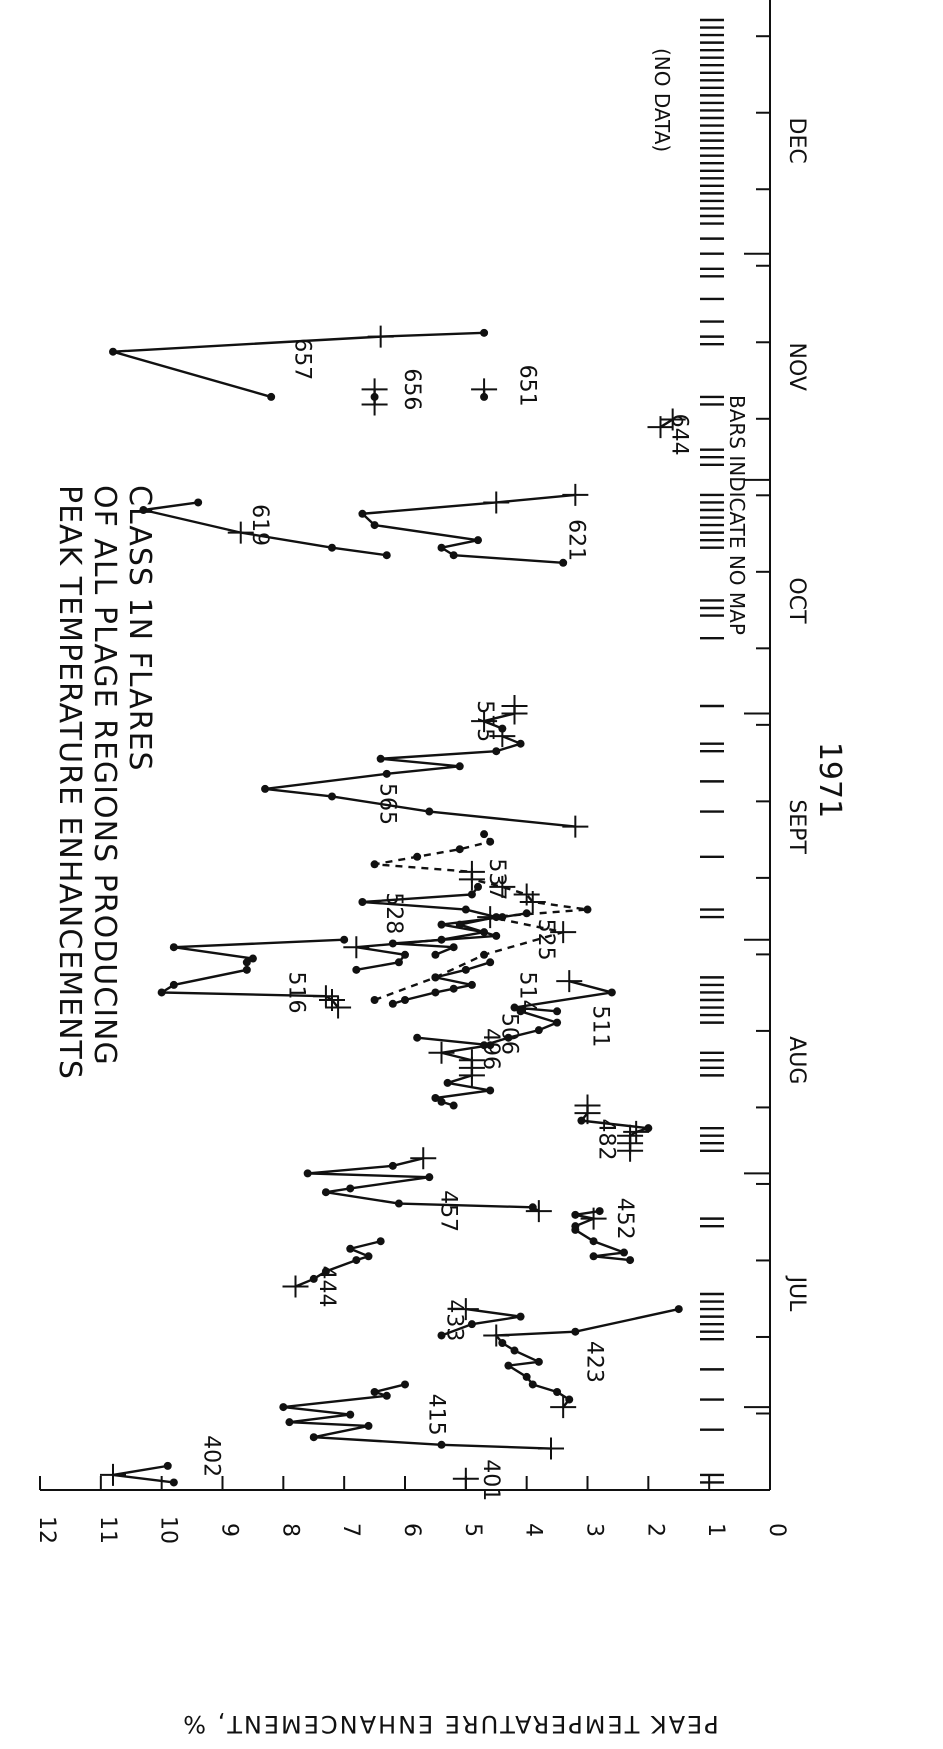 The height and width of the screenshot is (1749, 943). Describe the element at coordinates (527, 992) in the screenshot. I see `region-label-514: 514` at that location.